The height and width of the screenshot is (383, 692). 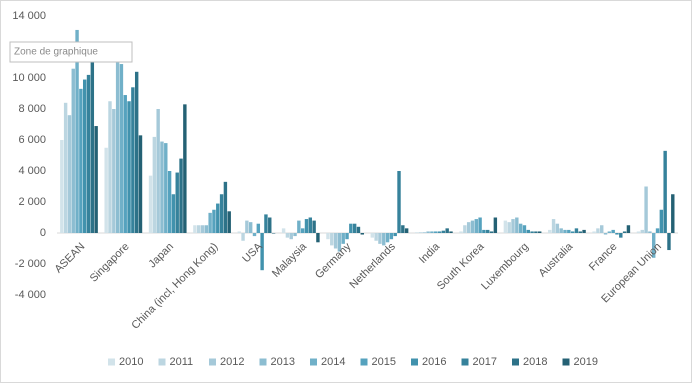 I want to click on y-tick-label: 2 000, so click(x=32, y=202).